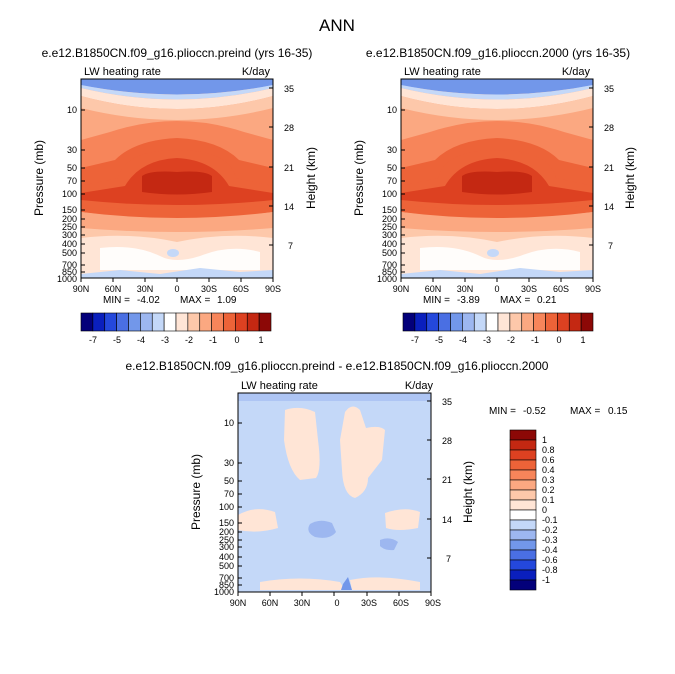 Image resolution: width=675 pixels, height=674 pixels. Describe the element at coordinates (548, 450) in the screenshot. I see `colorbar-label: 0.8` at that location.